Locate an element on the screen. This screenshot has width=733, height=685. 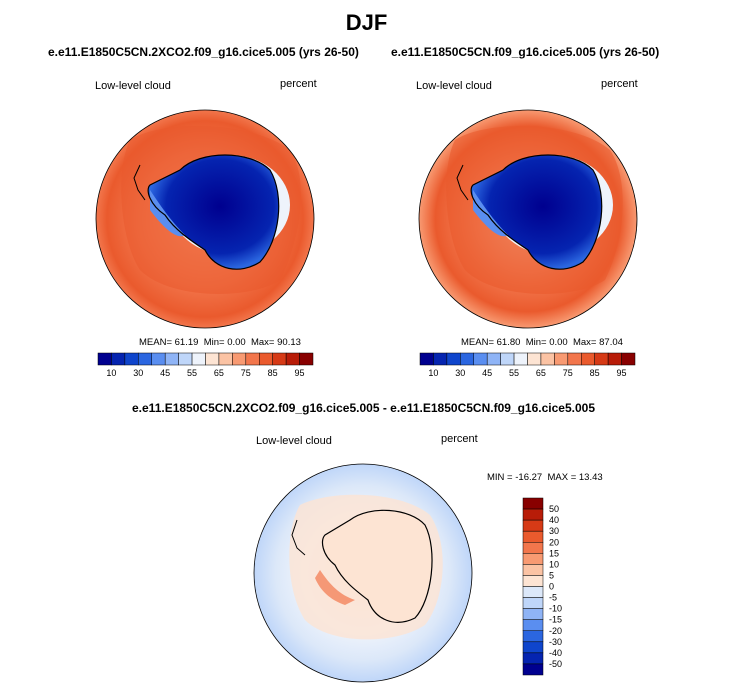
panel1-colorbar: 10 30 45 55 65 75 85 95 is located at coordinates (205, 365).